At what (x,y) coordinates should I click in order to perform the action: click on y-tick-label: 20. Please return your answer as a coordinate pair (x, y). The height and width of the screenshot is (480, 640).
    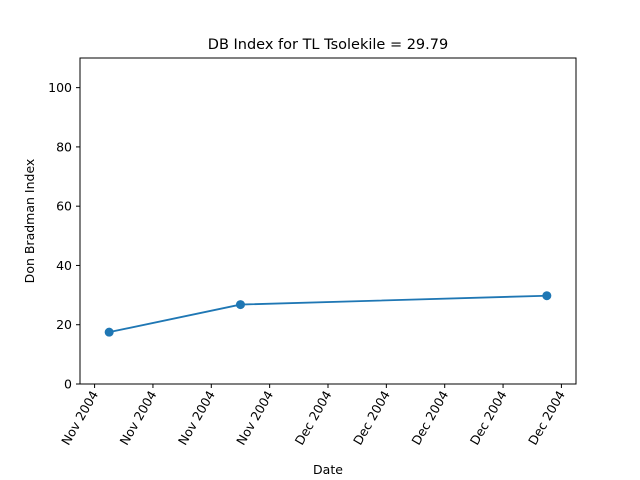
    Looking at the image, I should click on (64, 324).